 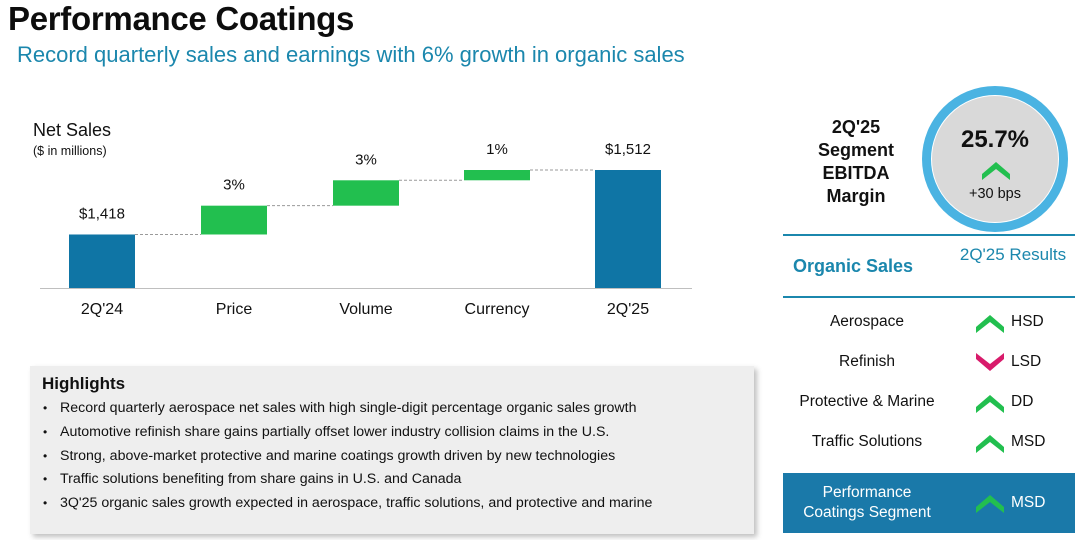 I want to click on category-label: Currency, so click(x=497, y=309).